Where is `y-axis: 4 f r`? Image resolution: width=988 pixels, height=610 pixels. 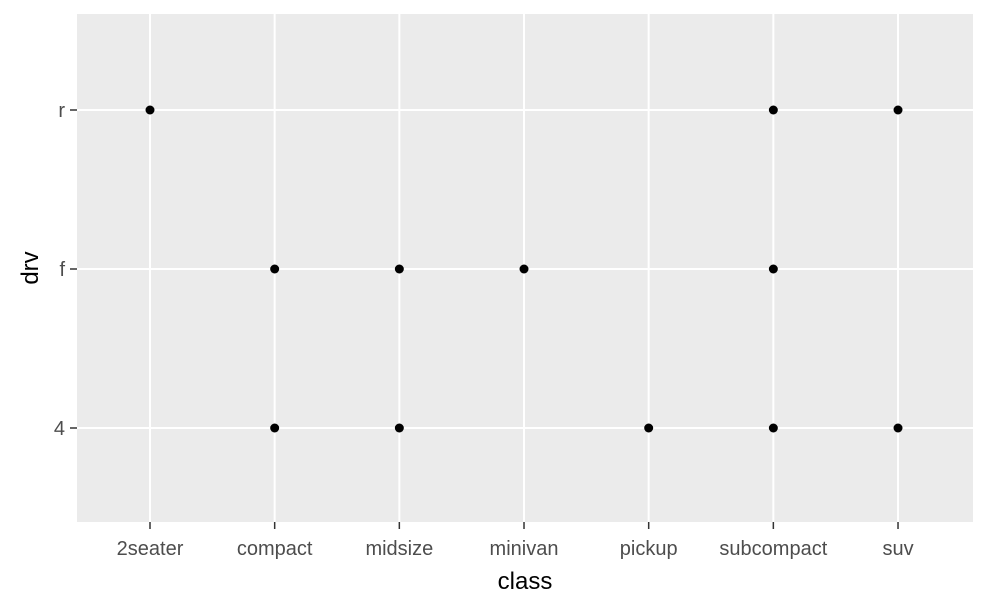
y-axis: 4 f r is located at coordinates (65, 270).